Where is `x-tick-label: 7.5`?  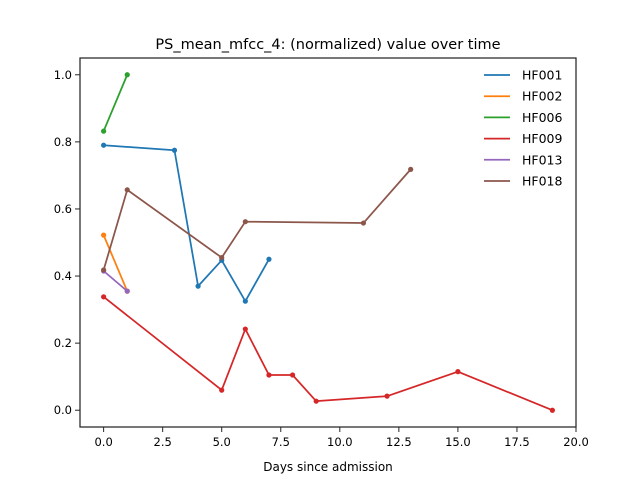
x-tick-label: 7.5 is located at coordinates (281, 442).